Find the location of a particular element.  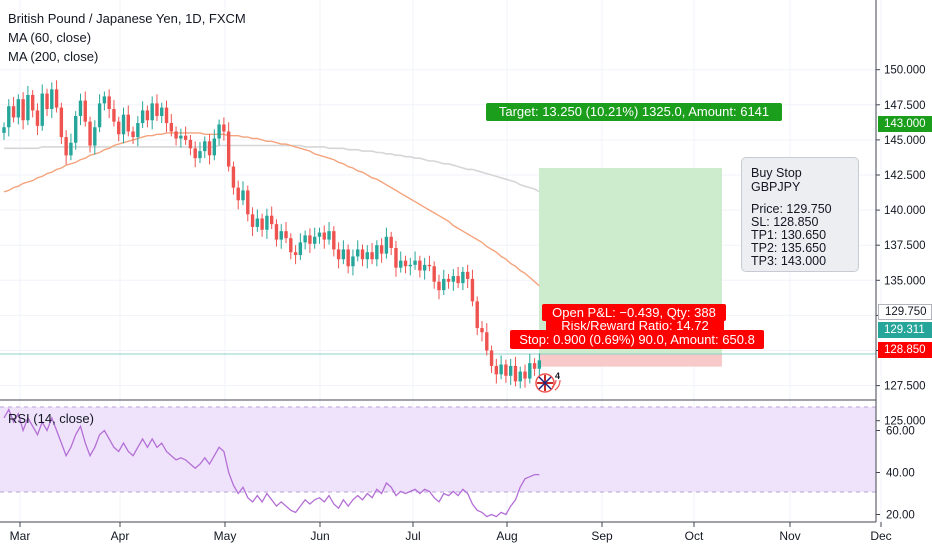

rsi-tick-label: 20.00 is located at coordinates (900, 516).